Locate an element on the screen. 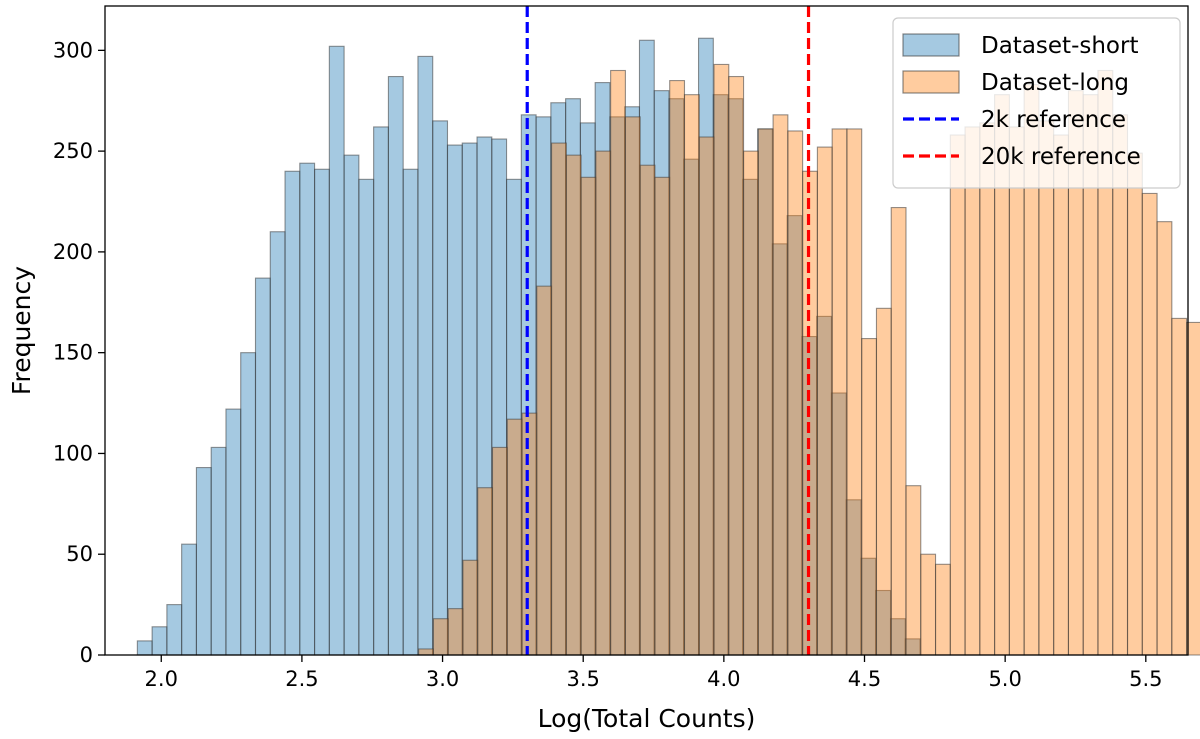 The width and height of the screenshot is (1200, 739). y-tick-label: 200 is located at coordinates (73, 252).